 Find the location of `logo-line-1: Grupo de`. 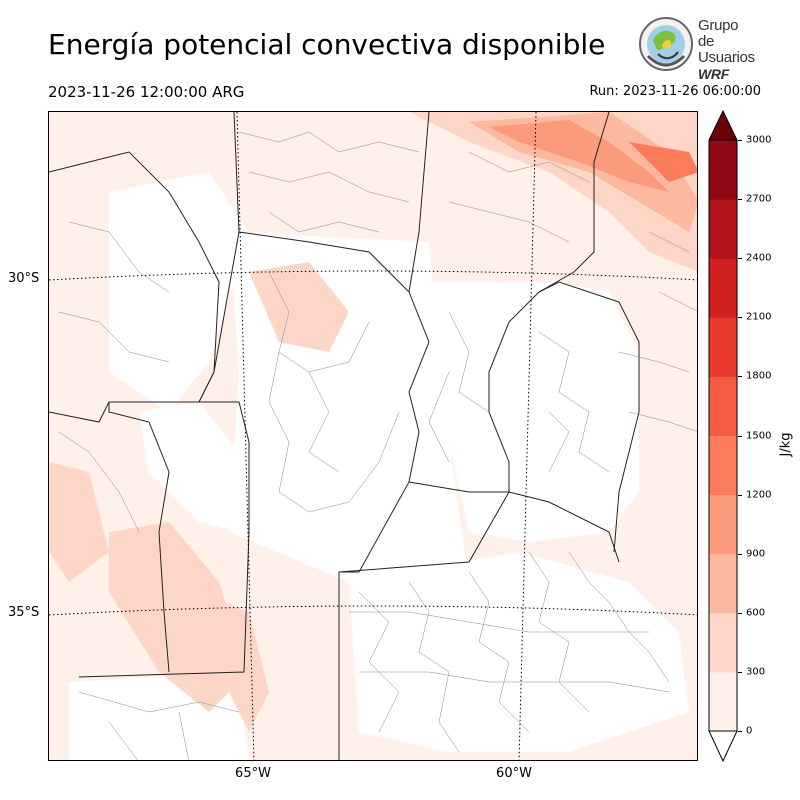

logo-line-1: Grupo de is located at coordinates (718, 33).